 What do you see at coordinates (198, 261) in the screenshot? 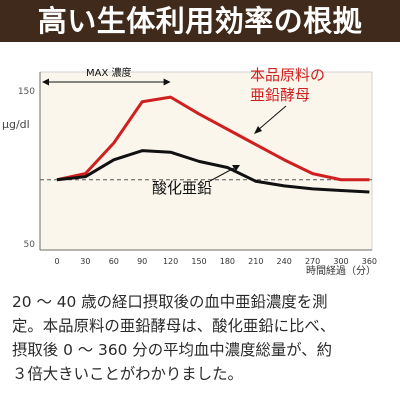
I see `x-tick-label: 150` at bounding box center [198, 261].